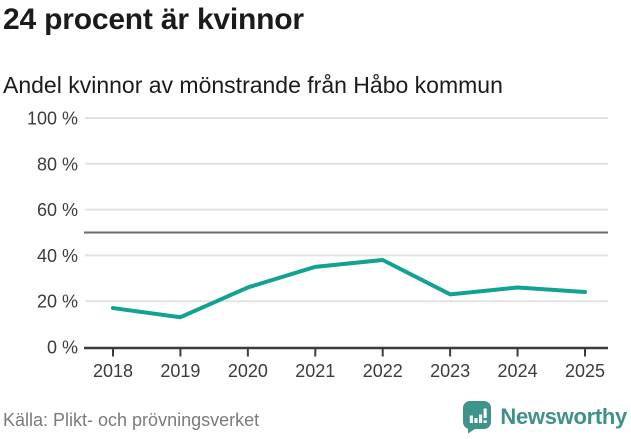 The image size is (631, 439). What do you see at coordinates (62, 348) in the screenshot?
I see `y-tick-label: 0 %` at bounding box center [62, 348].